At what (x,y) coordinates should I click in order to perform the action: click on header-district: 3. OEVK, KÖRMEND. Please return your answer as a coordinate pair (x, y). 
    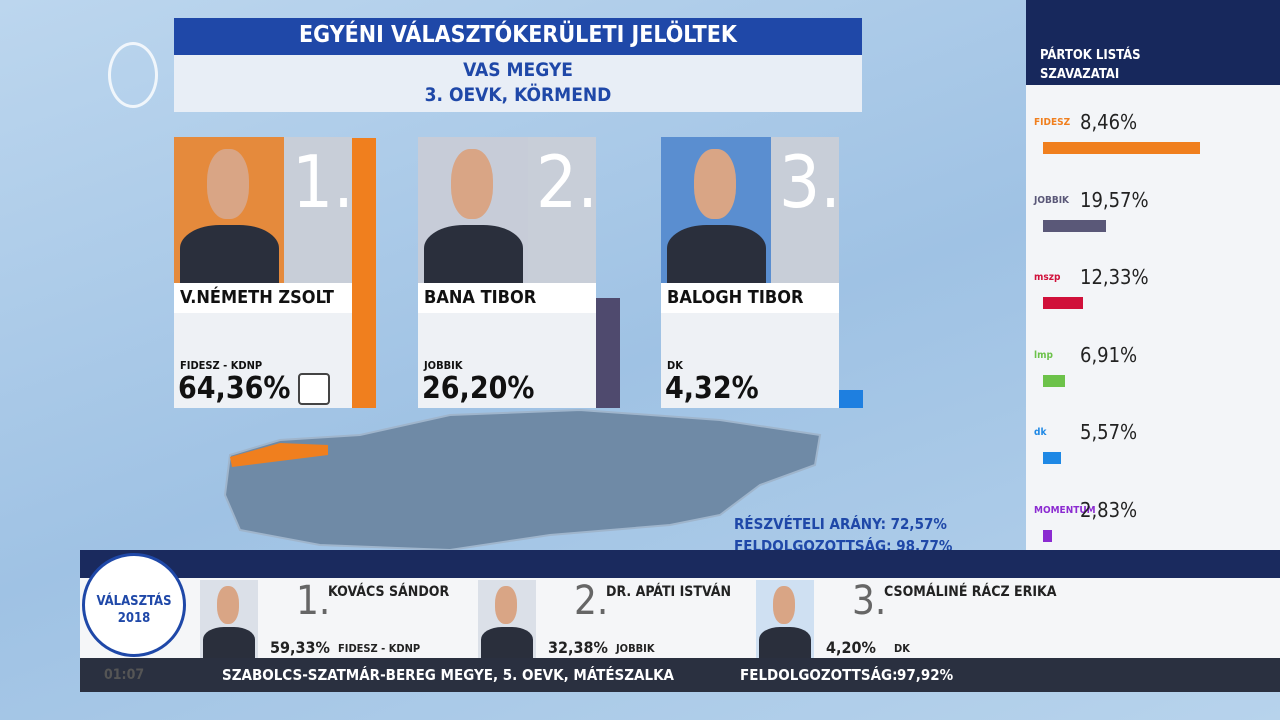
    Looking at the image, I should click on (518, 95).